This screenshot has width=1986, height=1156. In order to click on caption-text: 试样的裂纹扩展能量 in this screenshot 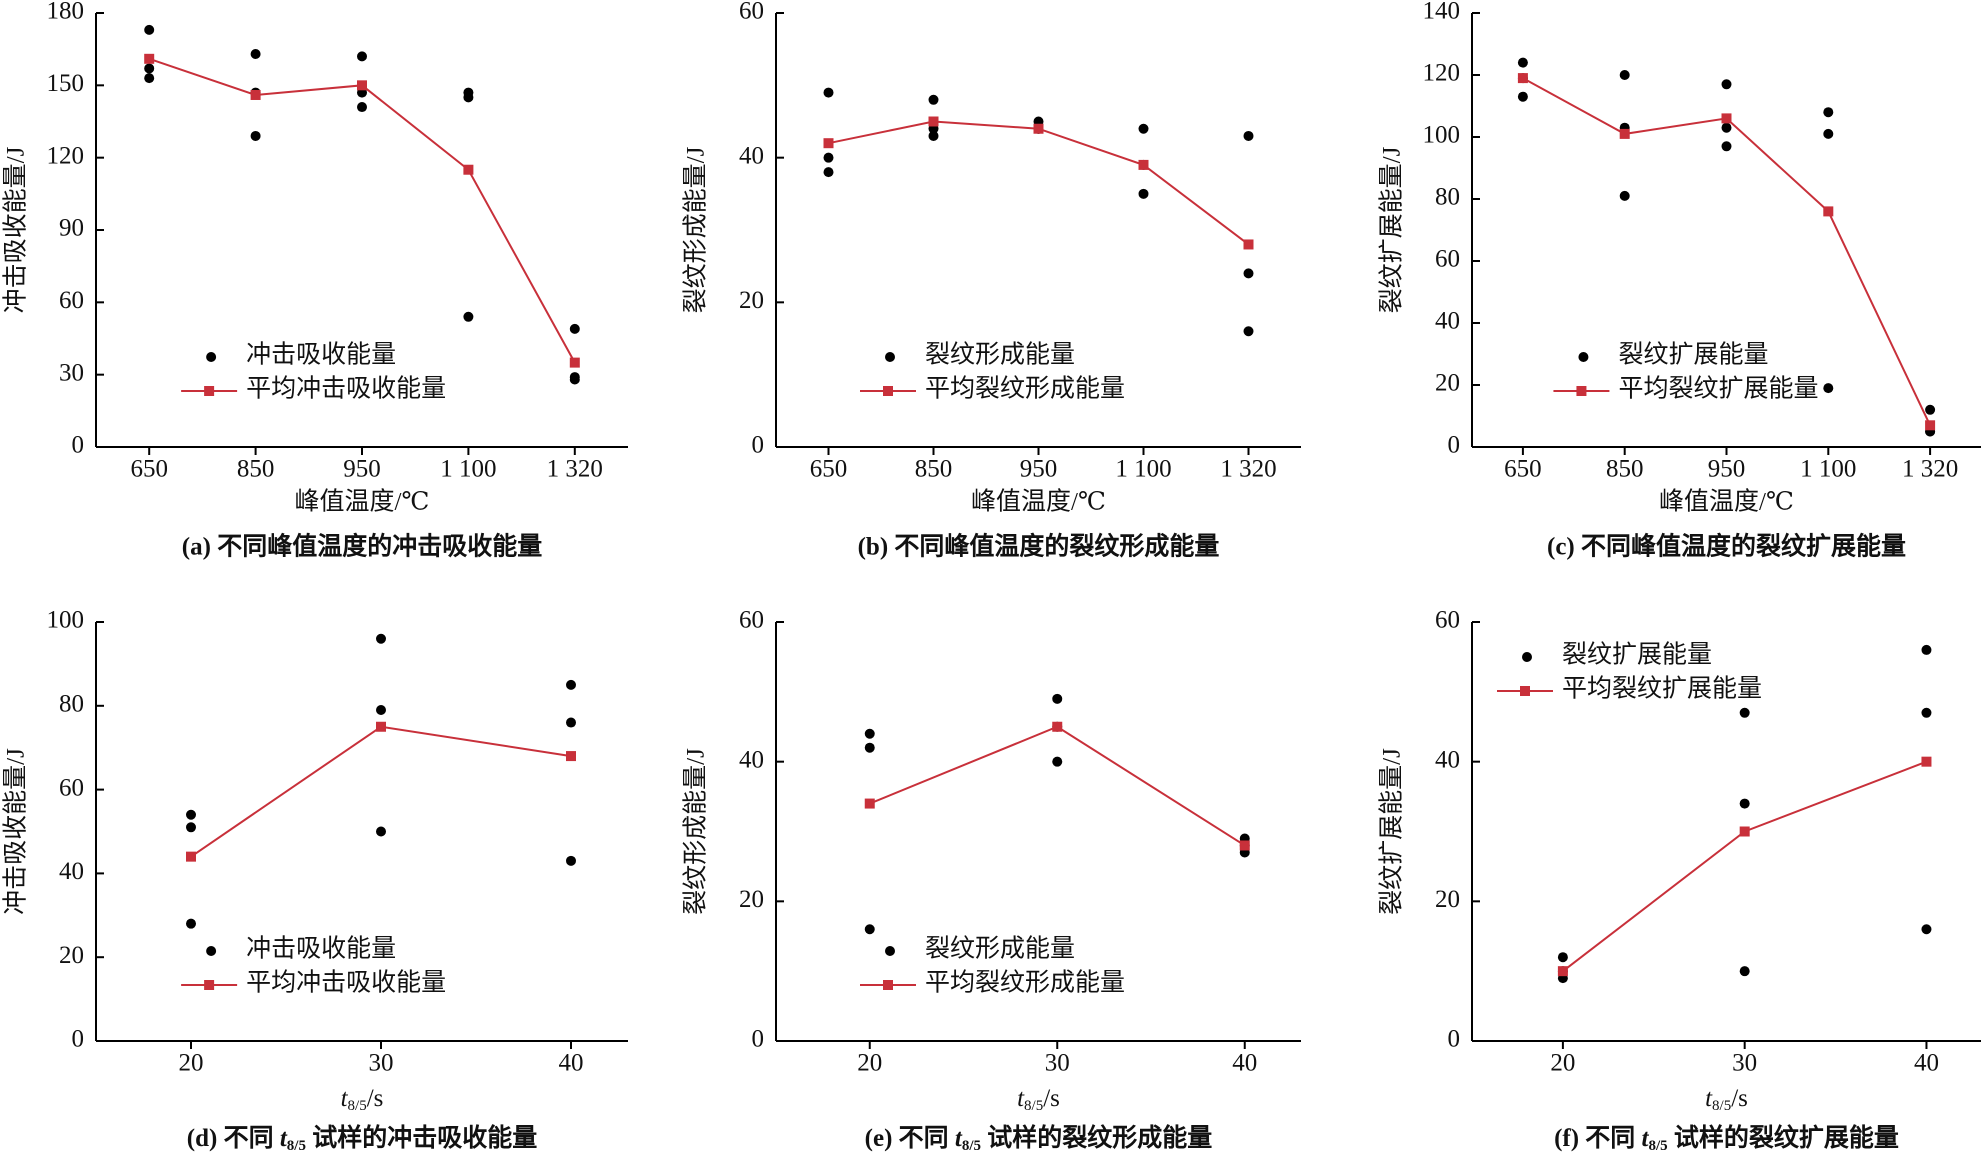, I will do `click(1783, 1137)`.